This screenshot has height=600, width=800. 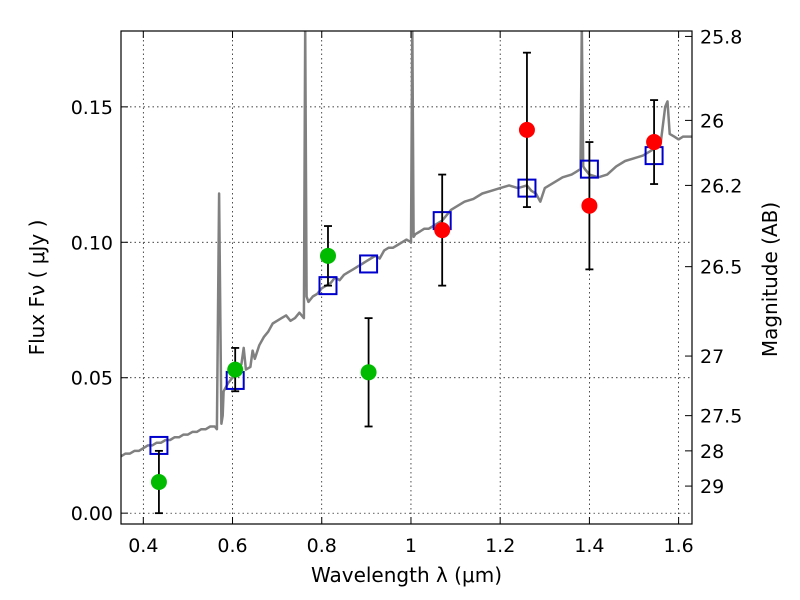 What do you see at coordinates (712, 452) in the screenshot?
I see `y2-tick-label: 28` at bounding box center [712, 452].